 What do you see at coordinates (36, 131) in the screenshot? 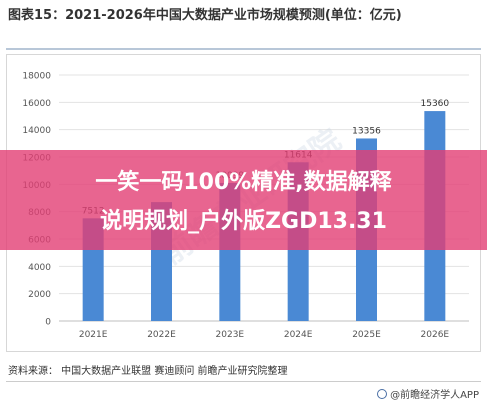
I see `y-tick-label: 14000` at bounding box center [36, 131].